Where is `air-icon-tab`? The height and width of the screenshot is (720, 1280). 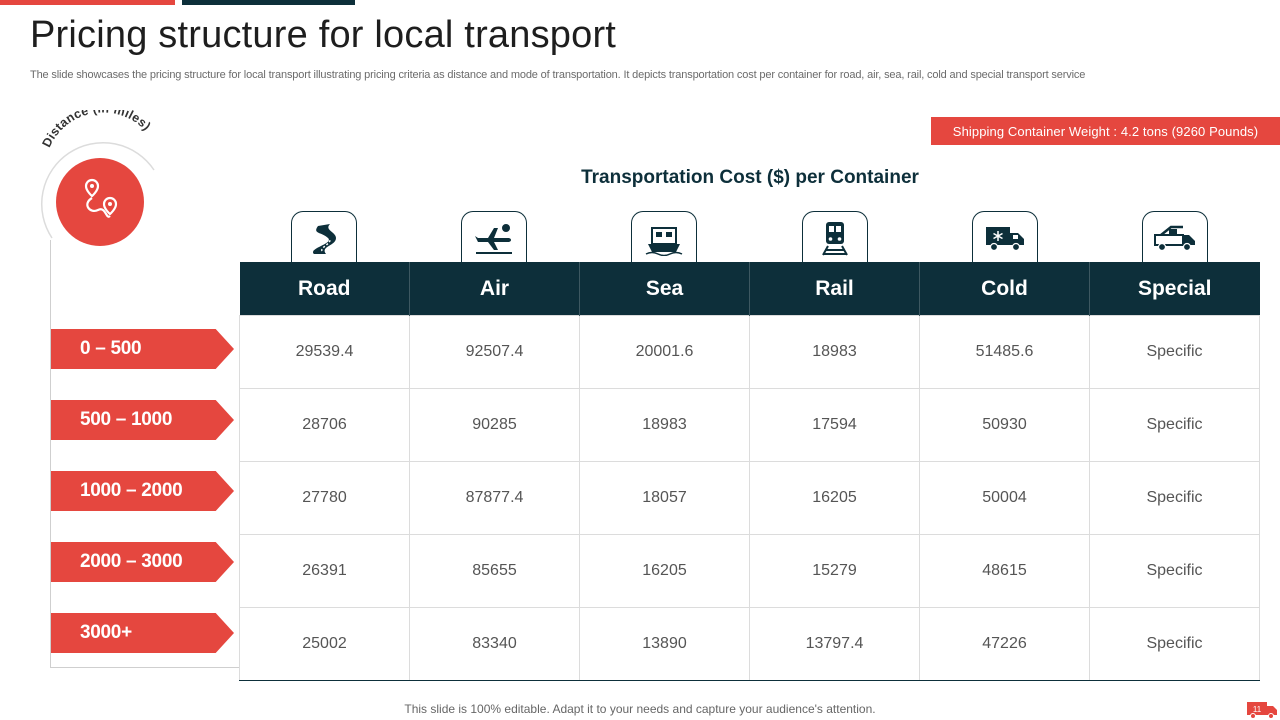 air-icon-tab is located at coordinates (494, 237).